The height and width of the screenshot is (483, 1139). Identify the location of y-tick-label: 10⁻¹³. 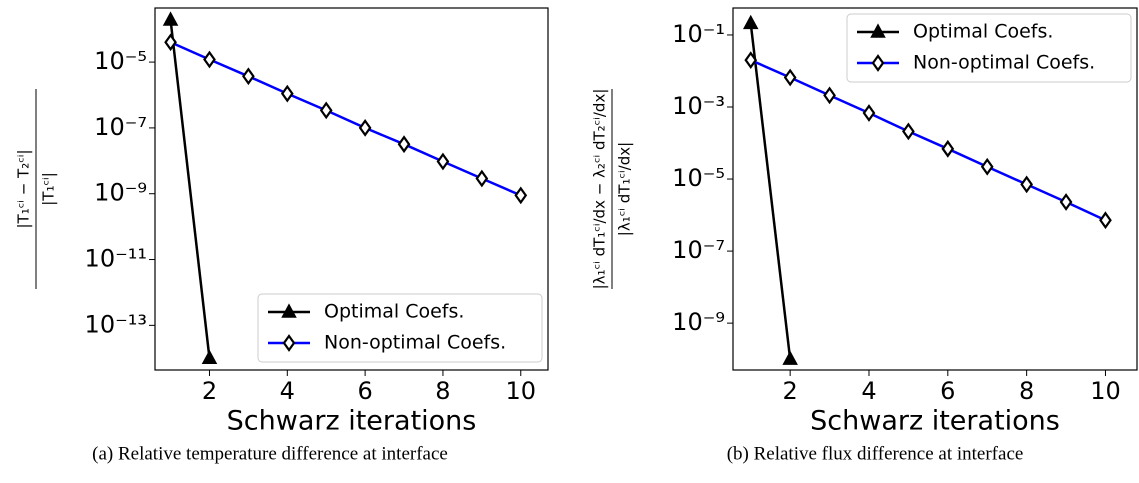
(116, 324).